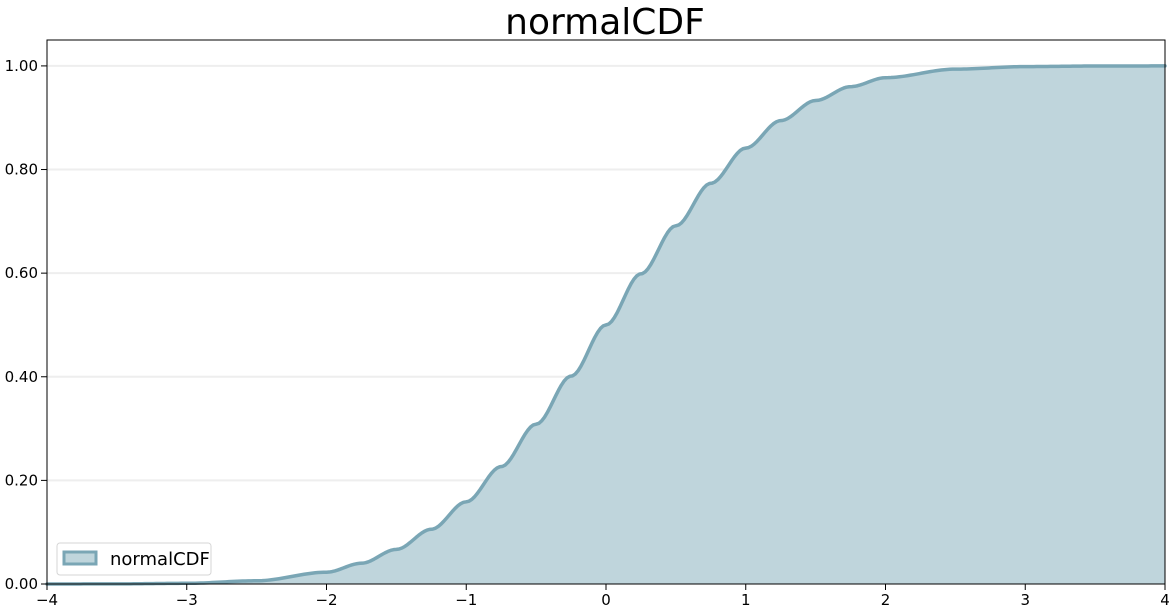  I want to click on y-tick-label: 0.60, so click(21, 273).